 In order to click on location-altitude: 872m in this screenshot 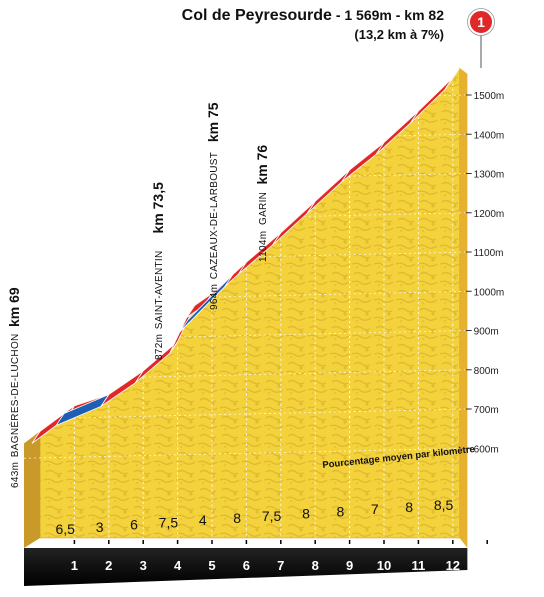, I will do `click(159, 347)`.